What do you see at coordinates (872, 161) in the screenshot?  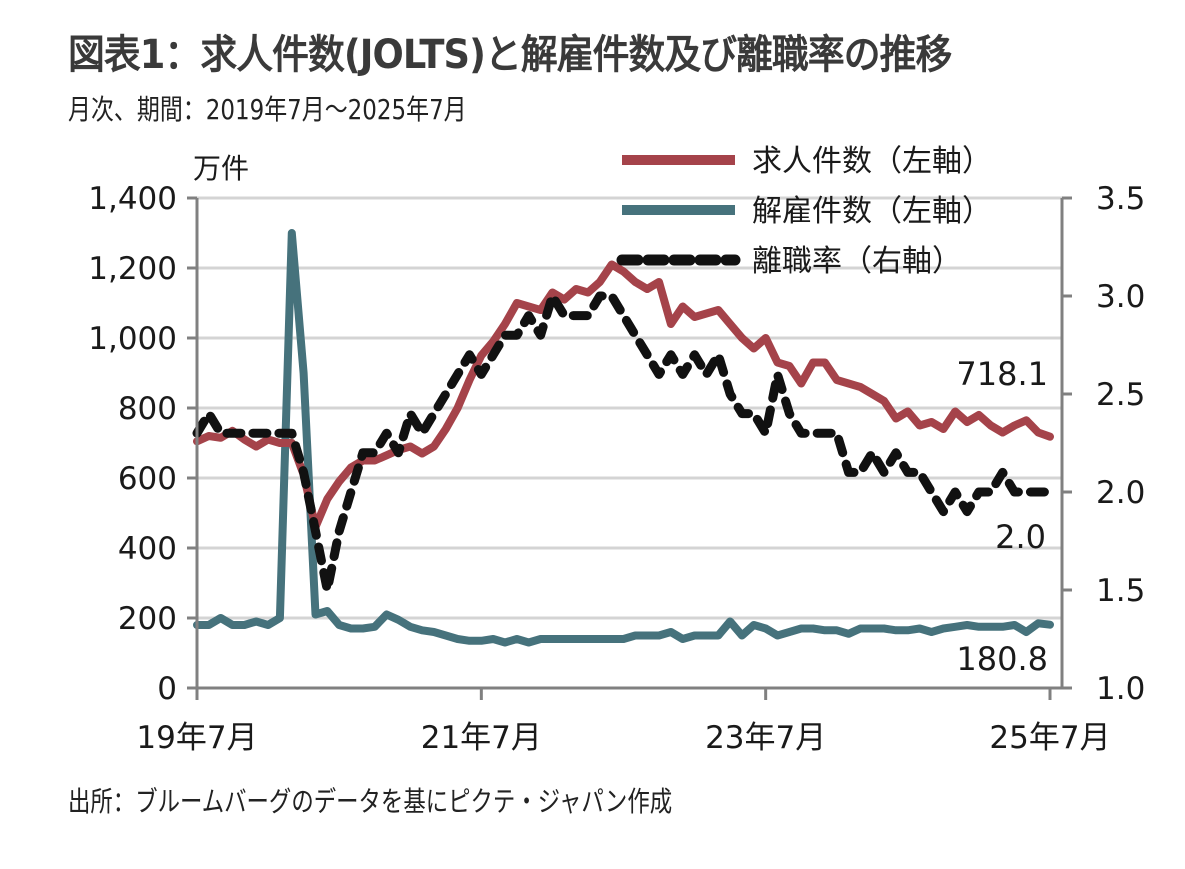 I see `legend-label: 求人件数（左軸）` at bounding box center [872, 161].